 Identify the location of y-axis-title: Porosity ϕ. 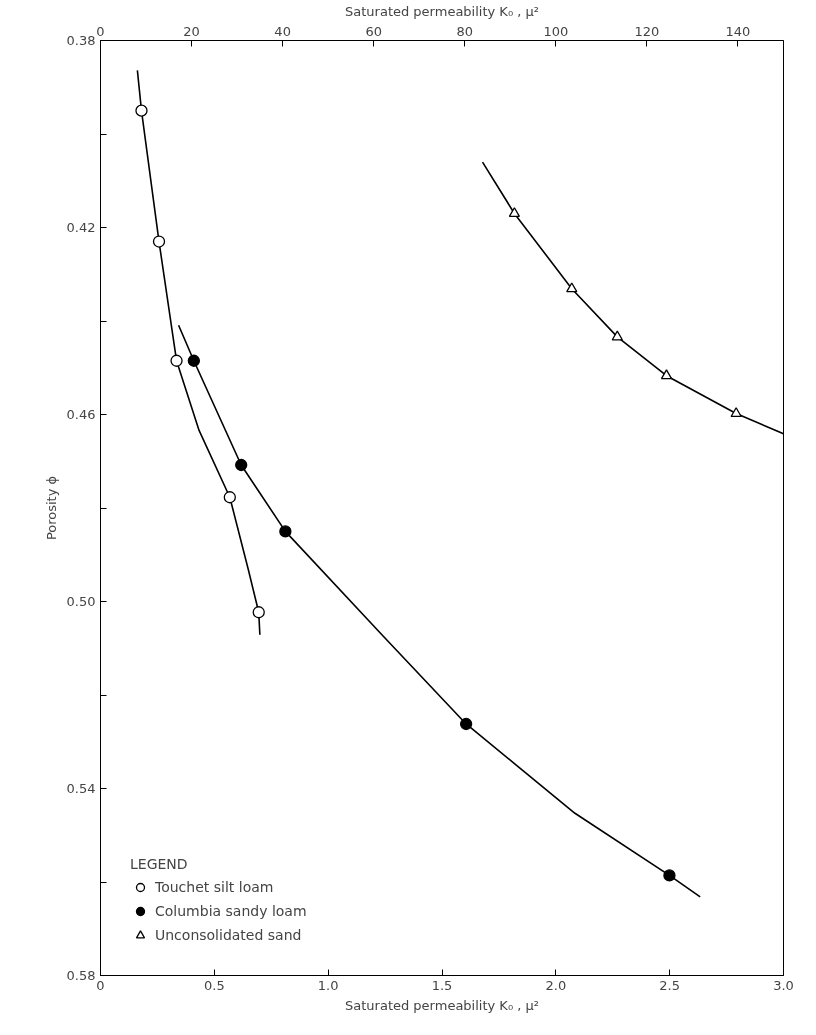
(51, 508).